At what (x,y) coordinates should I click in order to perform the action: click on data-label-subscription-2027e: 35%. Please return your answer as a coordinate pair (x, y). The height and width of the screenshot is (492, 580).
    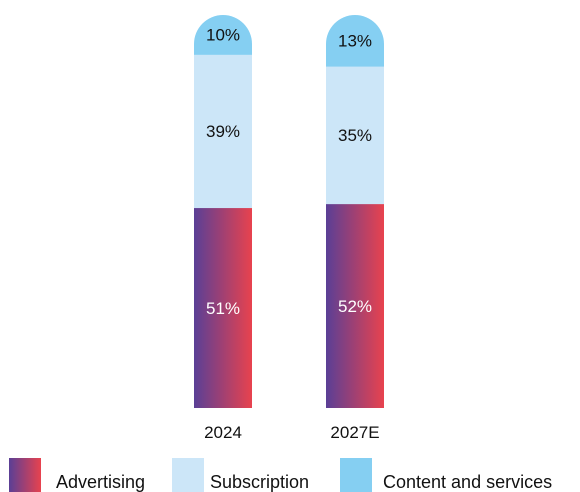
    Looking at the image, I should click on (355, 135).